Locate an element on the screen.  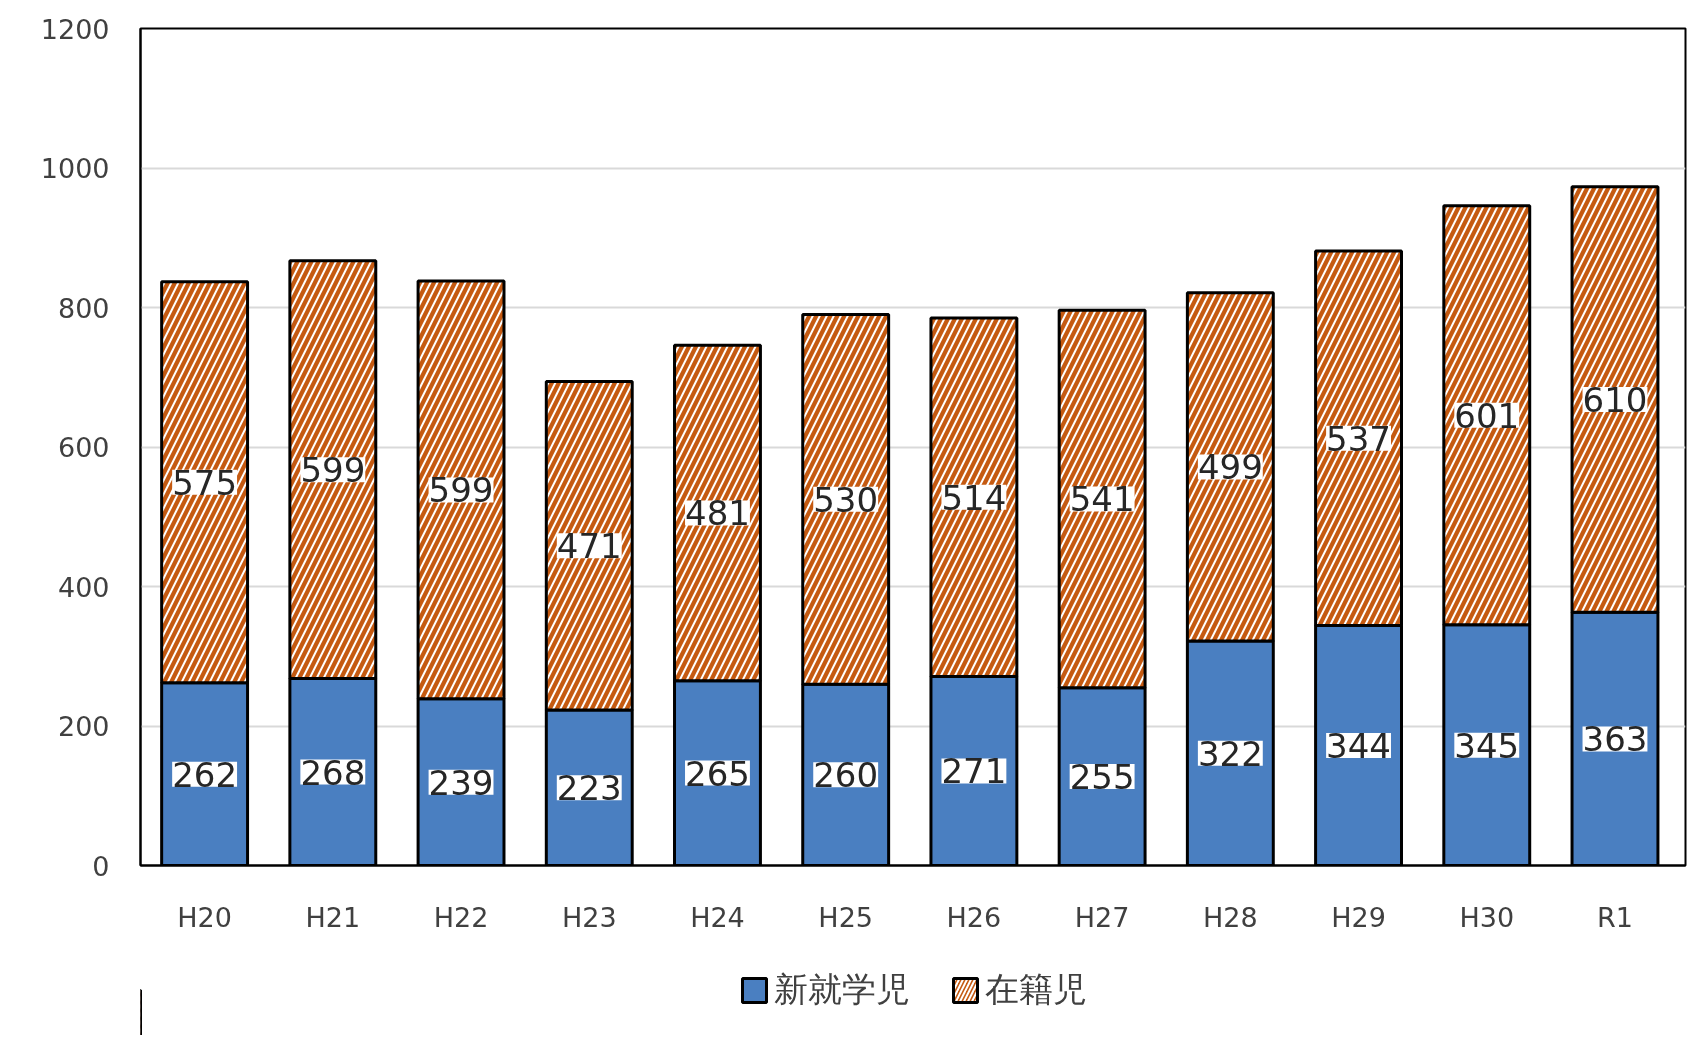
x-tick-label: H26 is located at coordinates (974, 917).